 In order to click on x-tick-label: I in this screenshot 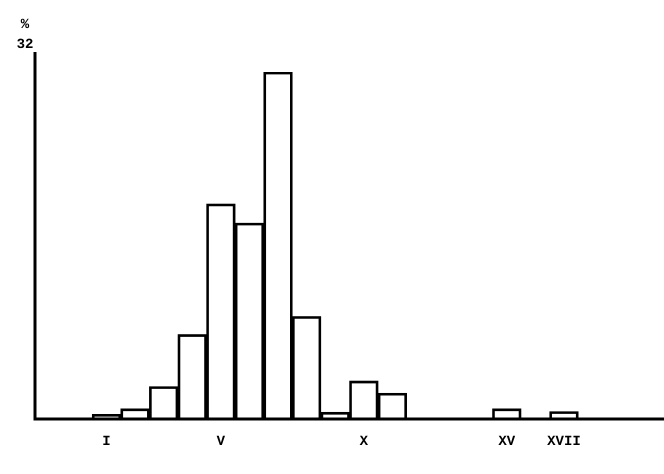, I will do `click(106, 442)`.